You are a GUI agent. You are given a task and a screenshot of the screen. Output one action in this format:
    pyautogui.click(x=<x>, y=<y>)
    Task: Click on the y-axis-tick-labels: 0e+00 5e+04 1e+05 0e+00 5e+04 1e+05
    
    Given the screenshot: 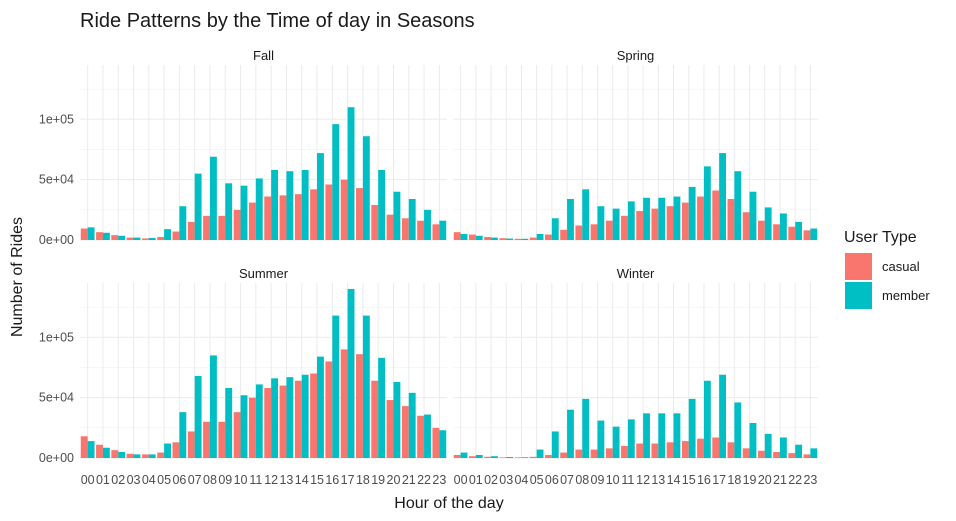 What is the action you would take?
    pyautogui.click(x=56, y=288)
    